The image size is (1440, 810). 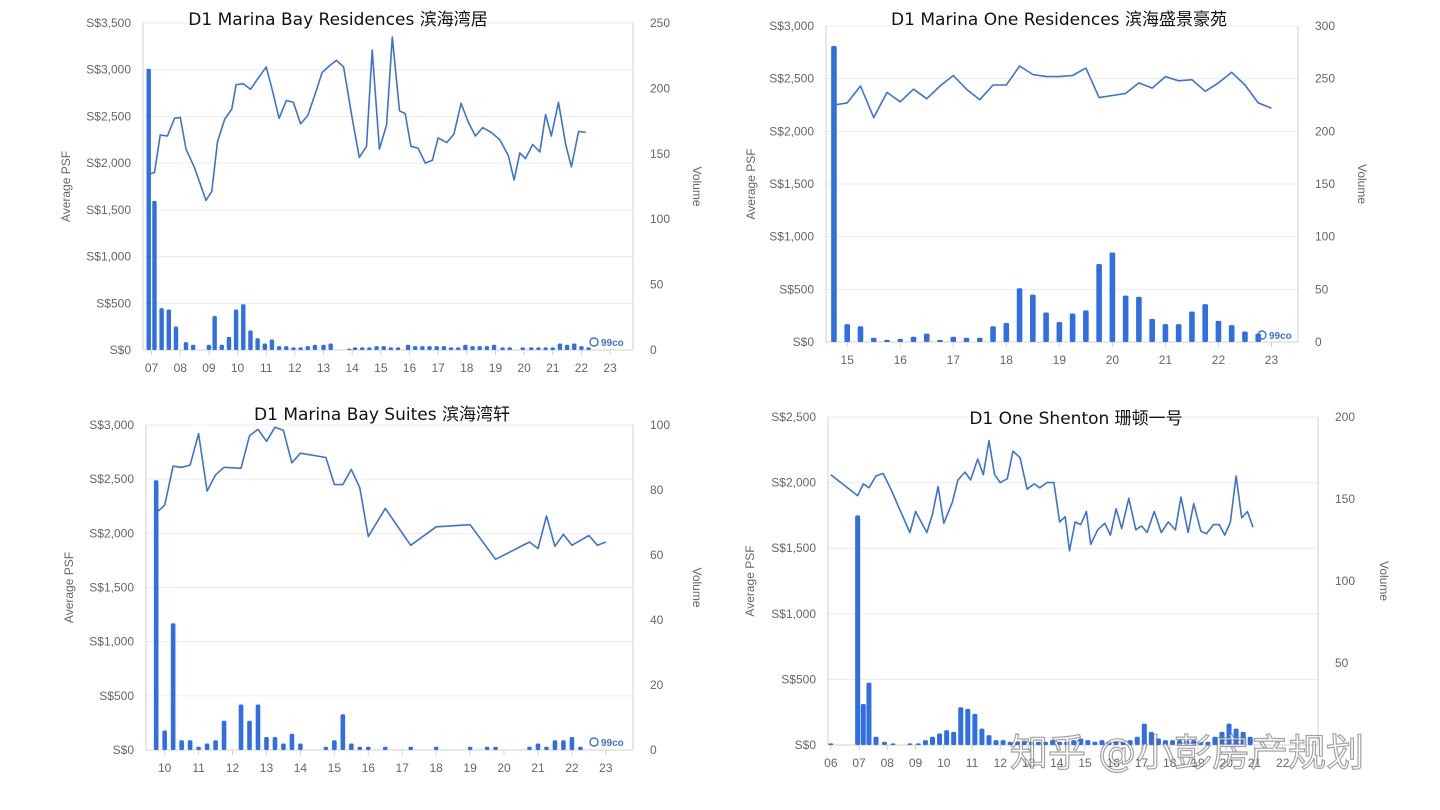 What do you see at coordinates (69, 587) in the screenshot?
I see `y-axis-title: Average PSF` at bounding box center [69, 587].